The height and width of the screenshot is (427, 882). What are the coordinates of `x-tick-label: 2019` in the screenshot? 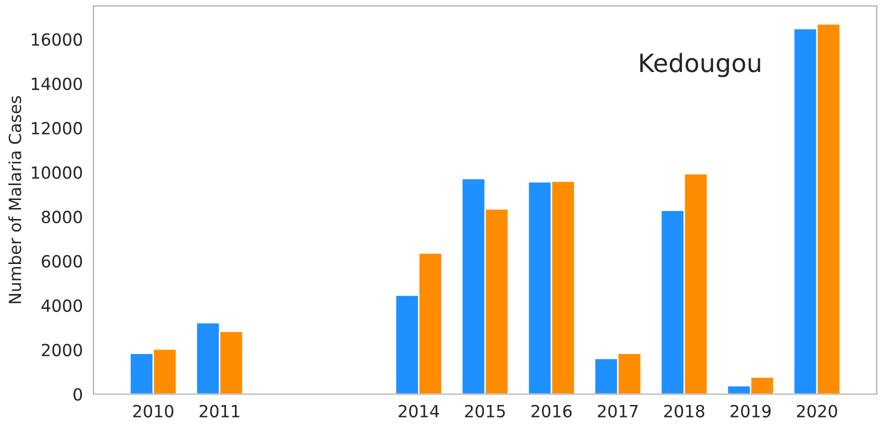 It's located at (750, 411).